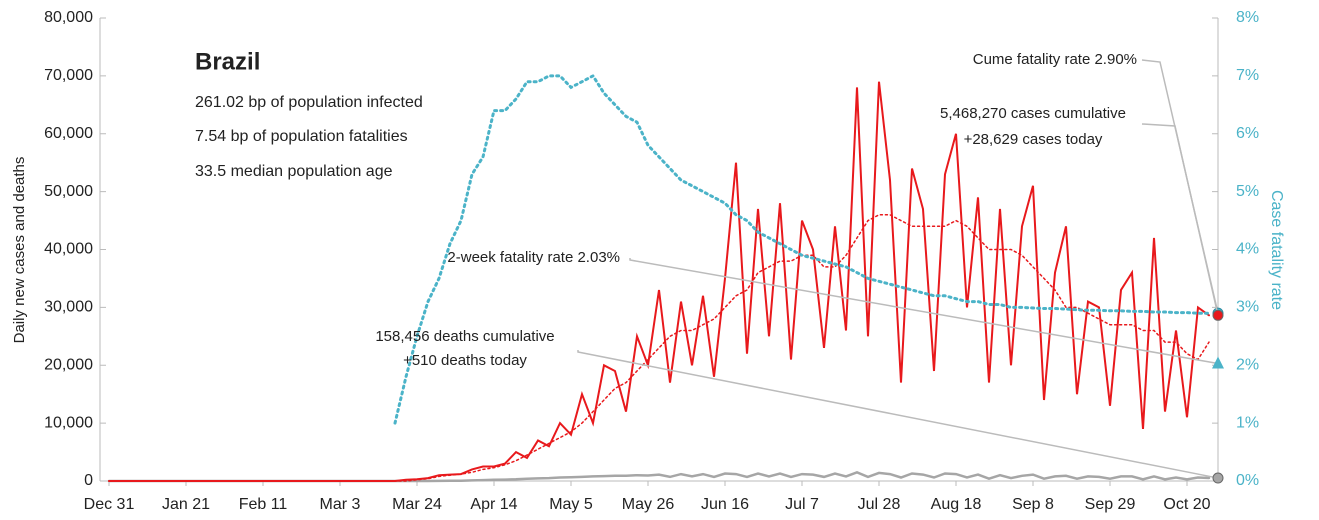 This screenshot has height=520, width=1319. I want to click on y-tick-label: 0, so click(88, 480).